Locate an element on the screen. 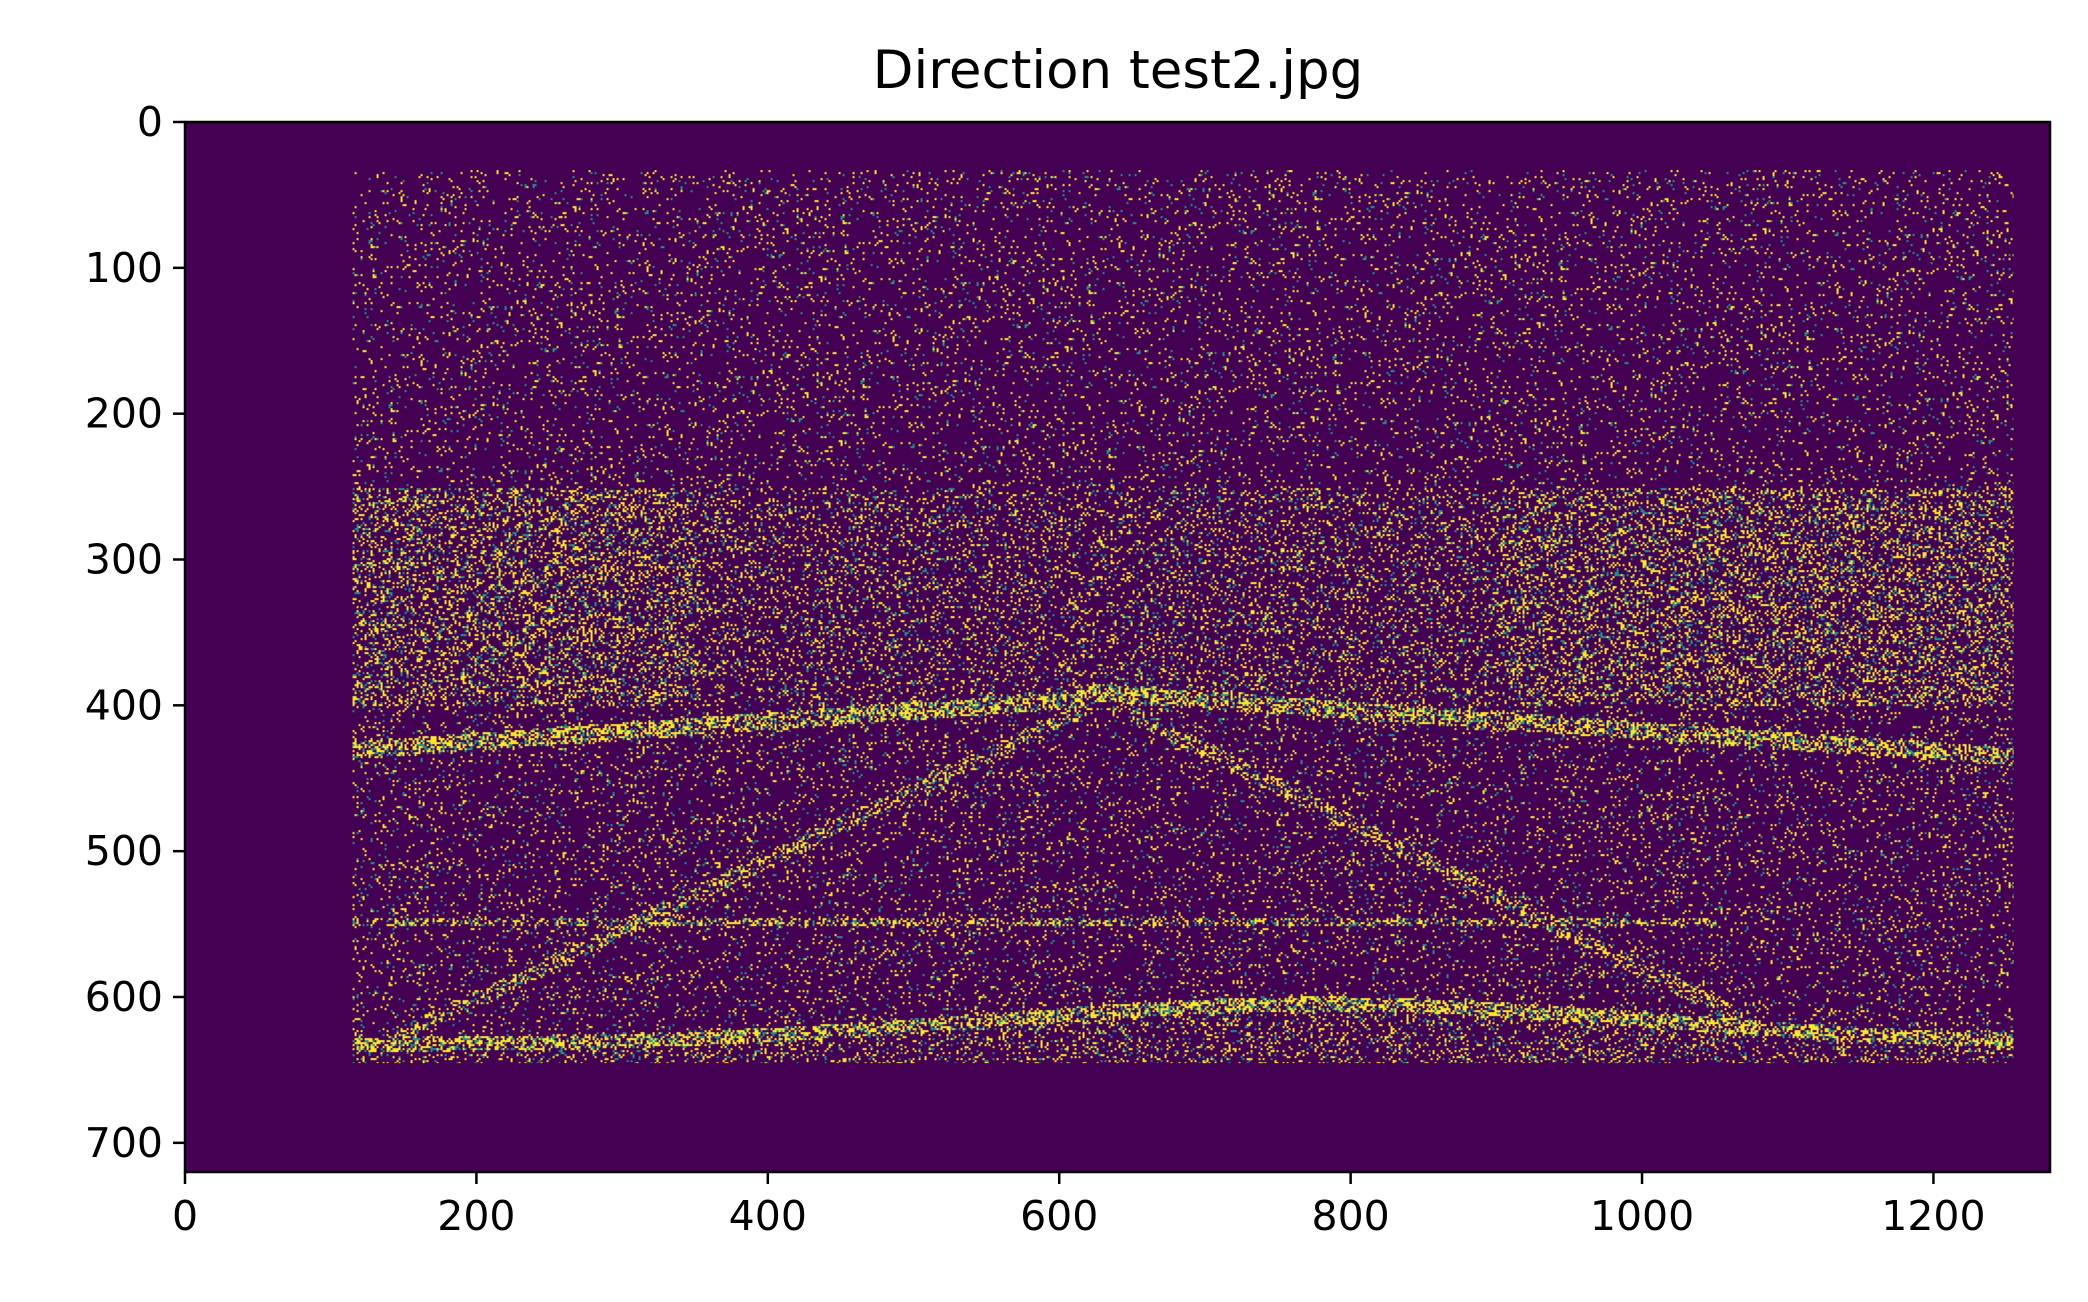  x-tick-label: 800 is located at coordinates (1350, 1216).